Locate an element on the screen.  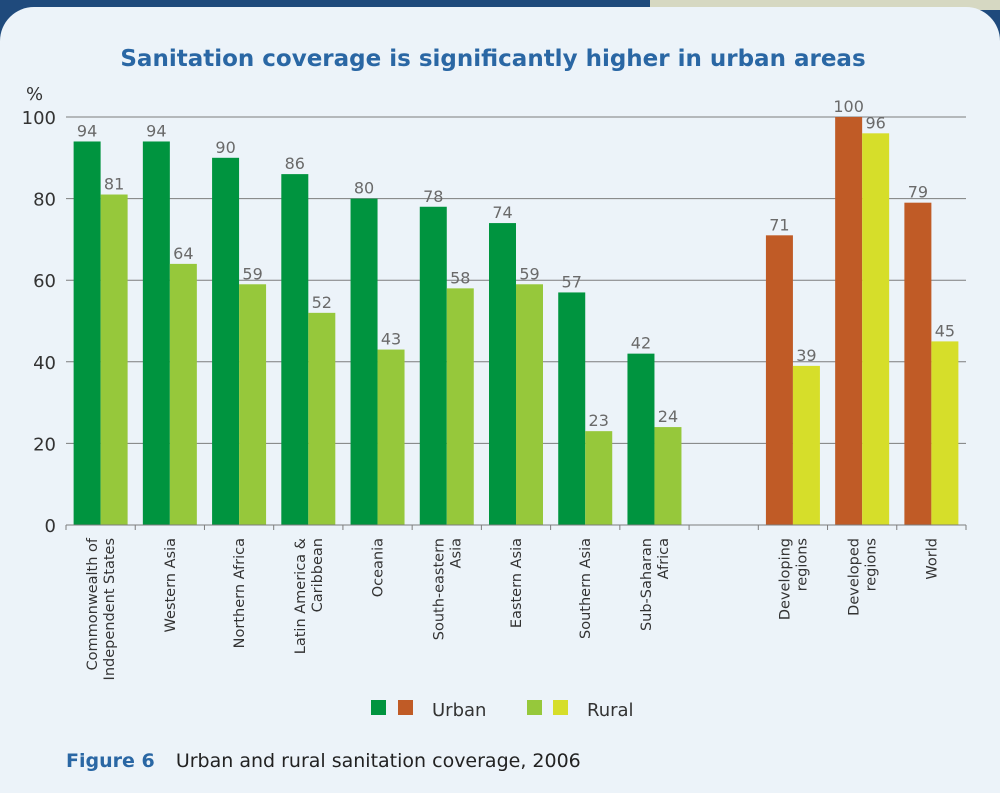
category-label: Southern Asia is located at coordinates (586, 588).